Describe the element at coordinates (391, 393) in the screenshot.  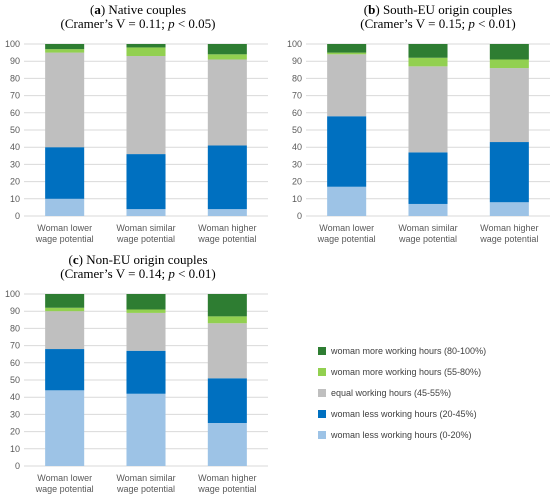
I see `legend-label: equal working hours (45-55%)` at that location.